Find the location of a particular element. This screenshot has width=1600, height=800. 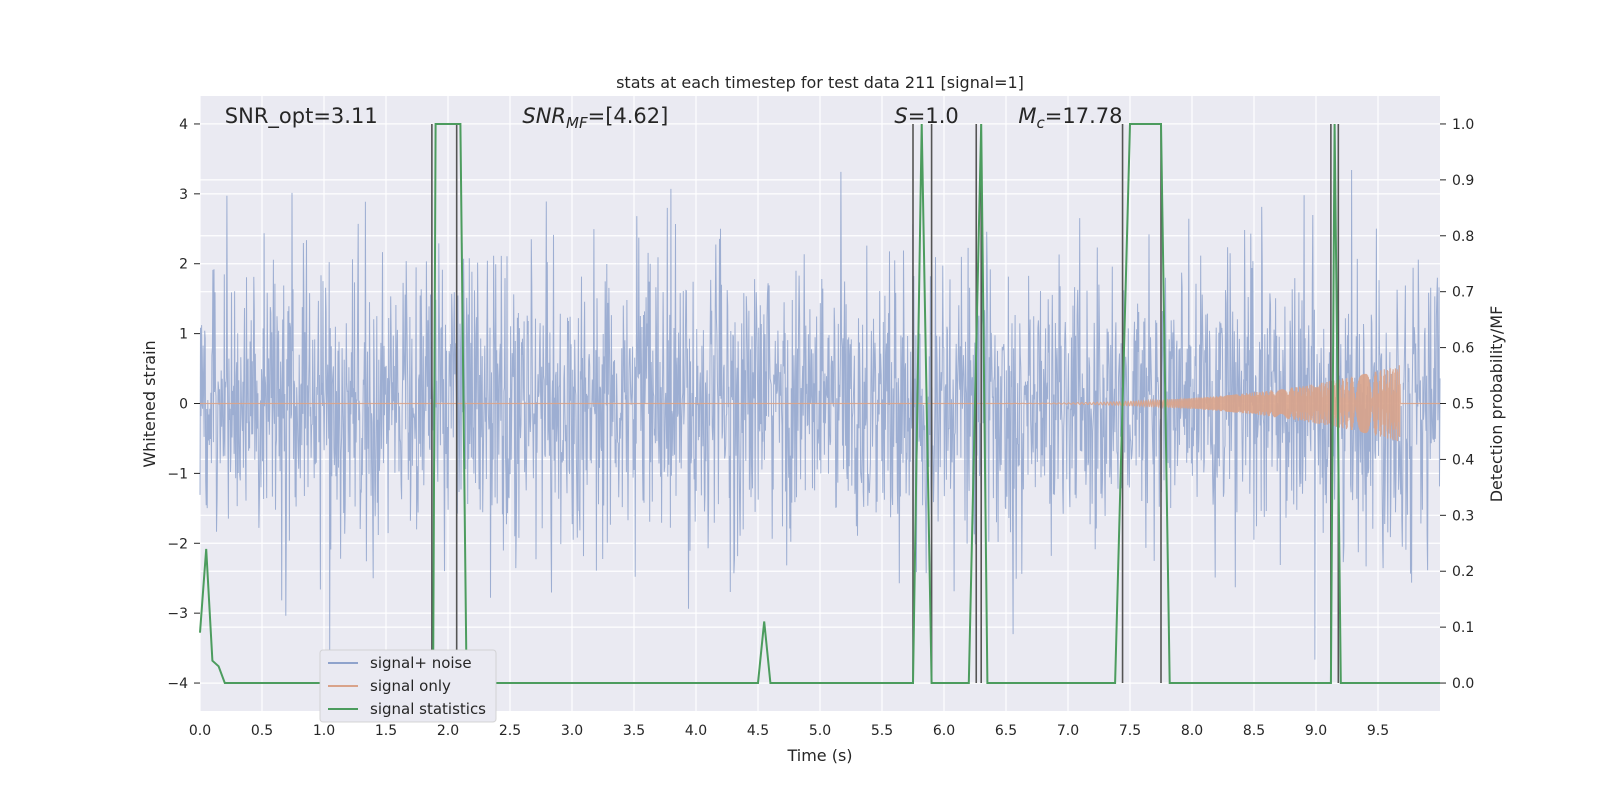

x-tick-label: 0.5 is located at coordinates (262, 731).